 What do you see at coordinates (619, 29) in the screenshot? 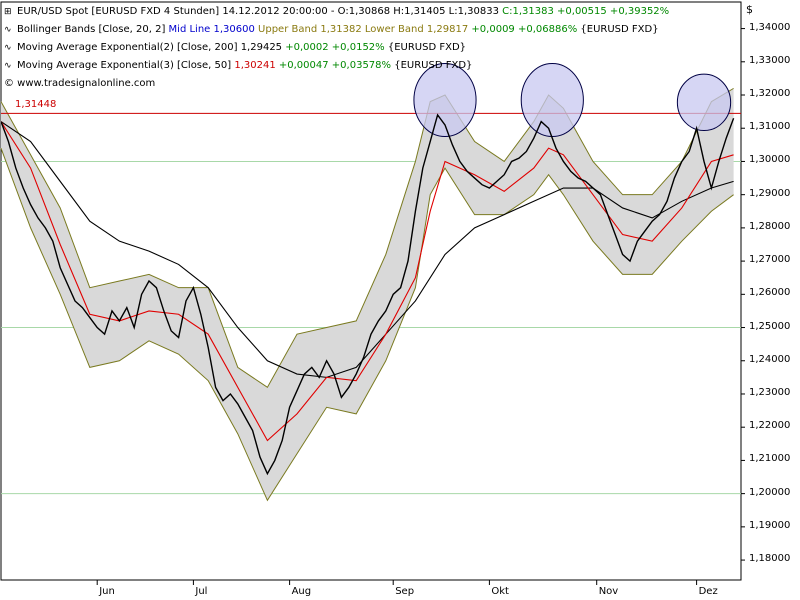
I see `legend-bb-suffix: {EURUSD FXD}` at bounding box center [619, 29].